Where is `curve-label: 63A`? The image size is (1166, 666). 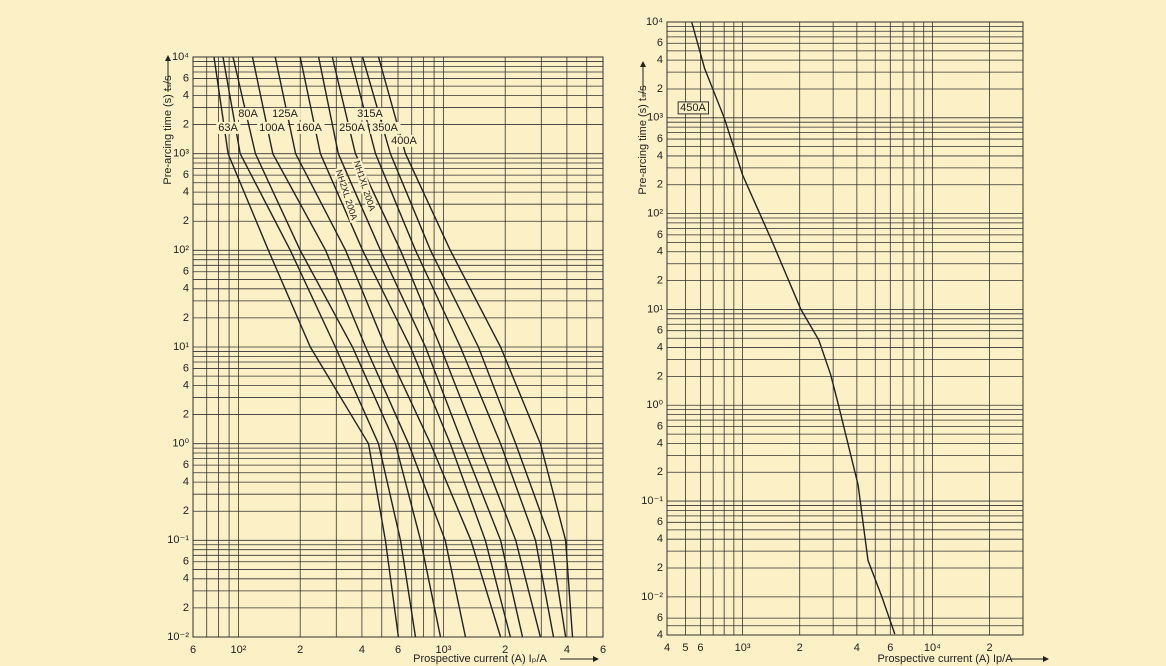 curve-label: 63A is located at coordinates (228, 127).